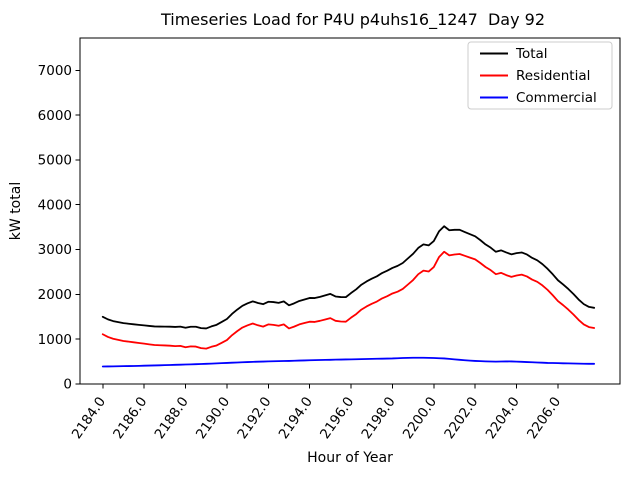 This screenshot has width=640, height=480. I want to click on y-axis-label: kW total, so click(16, 211).